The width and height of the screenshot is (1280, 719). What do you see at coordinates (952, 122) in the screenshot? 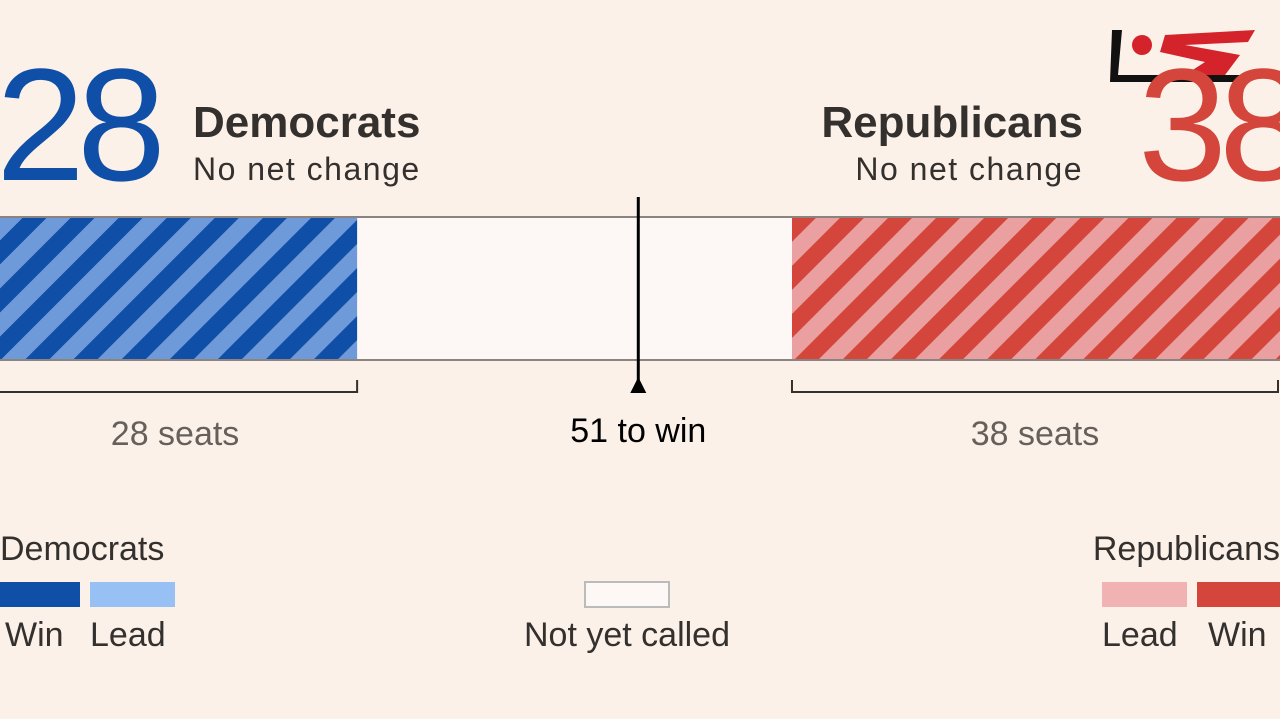
I see `party-name: Republicans` at bounding box center [952, 122].